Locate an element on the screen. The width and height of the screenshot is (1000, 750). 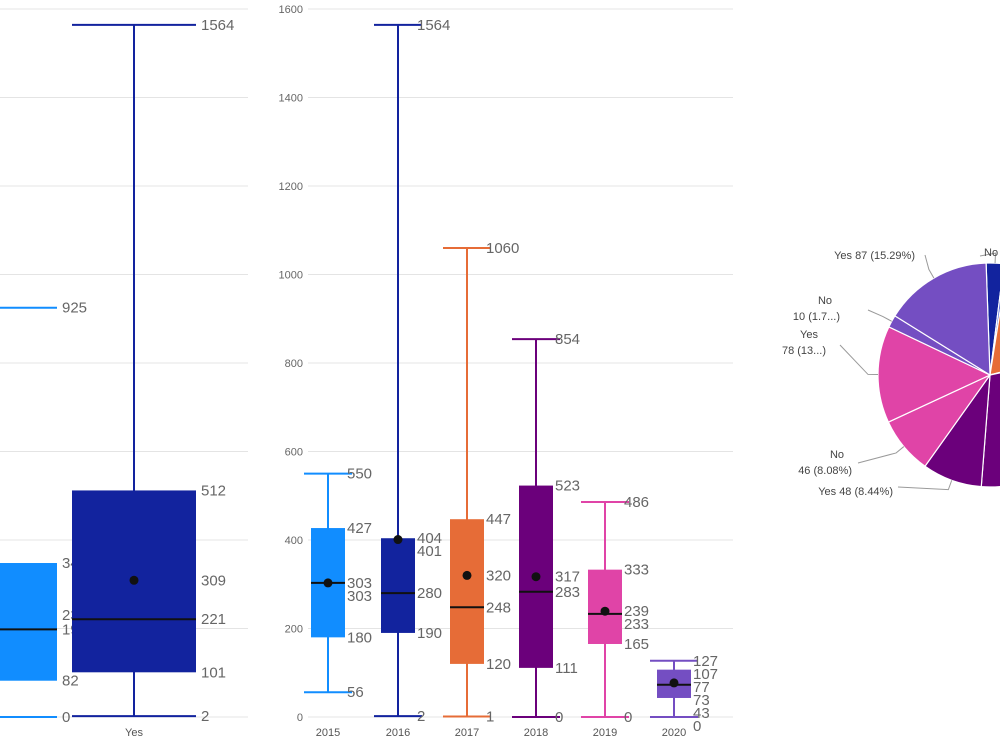
box-2017 is located at coordinates (467, 591).